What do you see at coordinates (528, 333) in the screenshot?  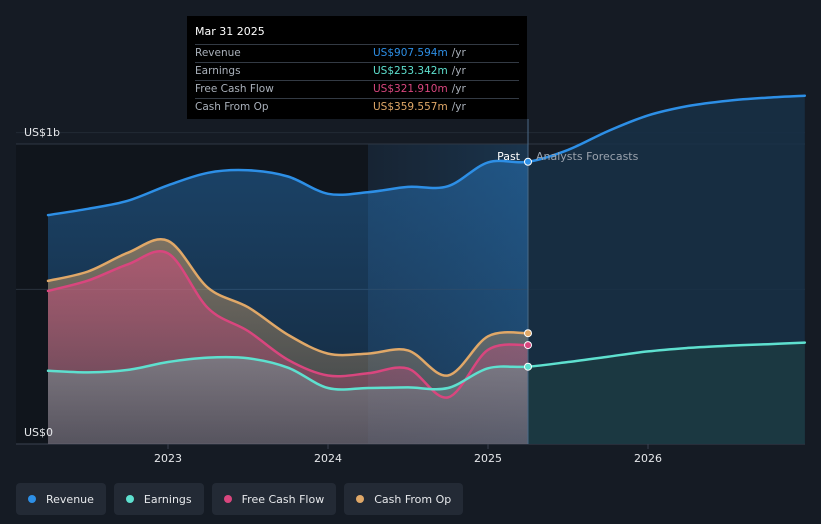 I see `cash-from-op-marker` at bounding box center [528, 333].